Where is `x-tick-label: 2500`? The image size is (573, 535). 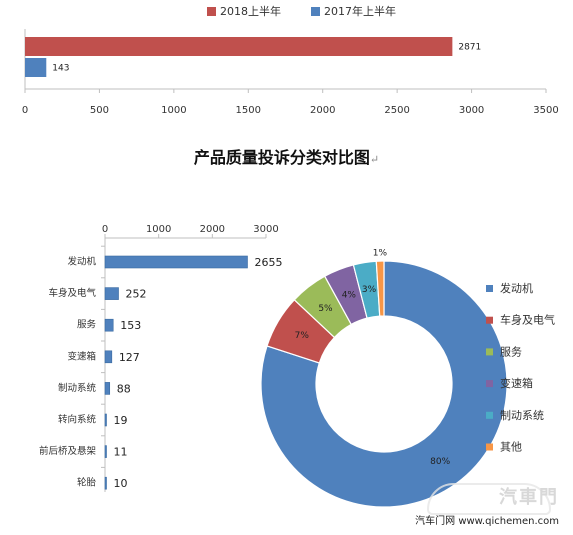
x-tick-label: 2500 is located at coordinates (396, 110).